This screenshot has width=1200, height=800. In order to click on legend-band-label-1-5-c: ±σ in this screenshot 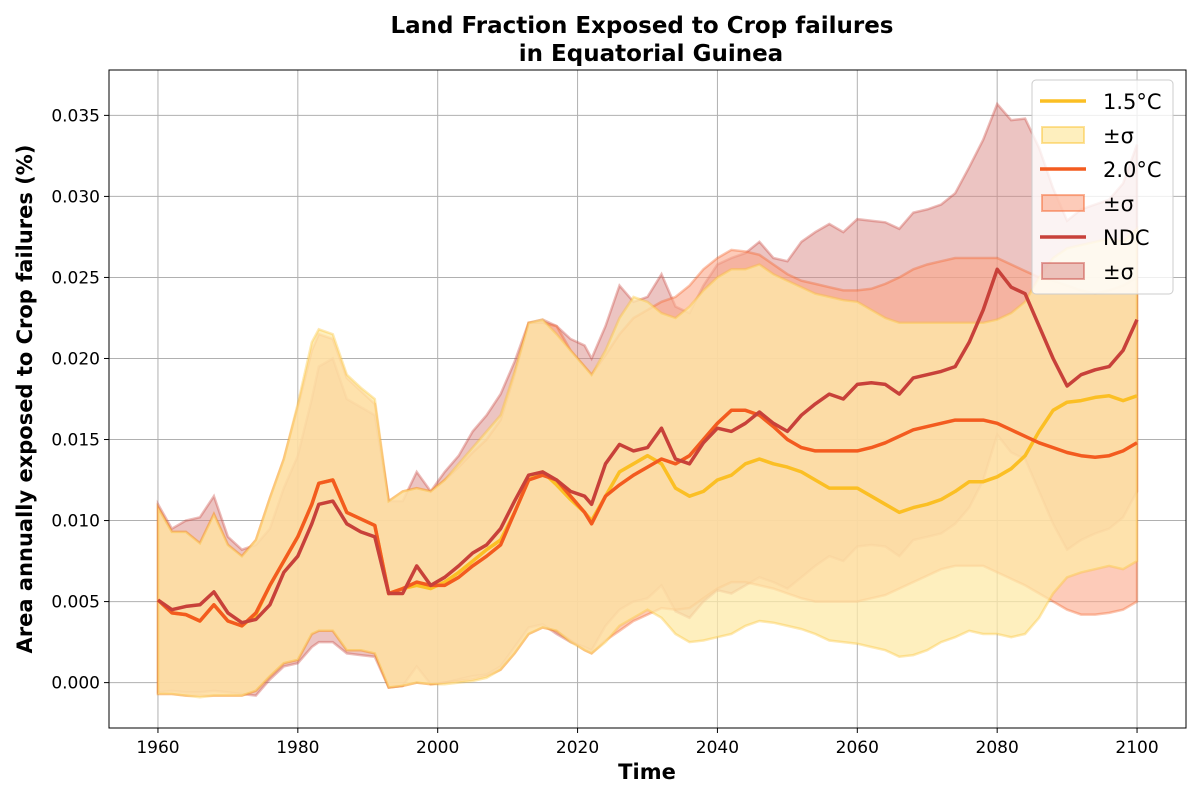, I will do `click(1118, 136)`.